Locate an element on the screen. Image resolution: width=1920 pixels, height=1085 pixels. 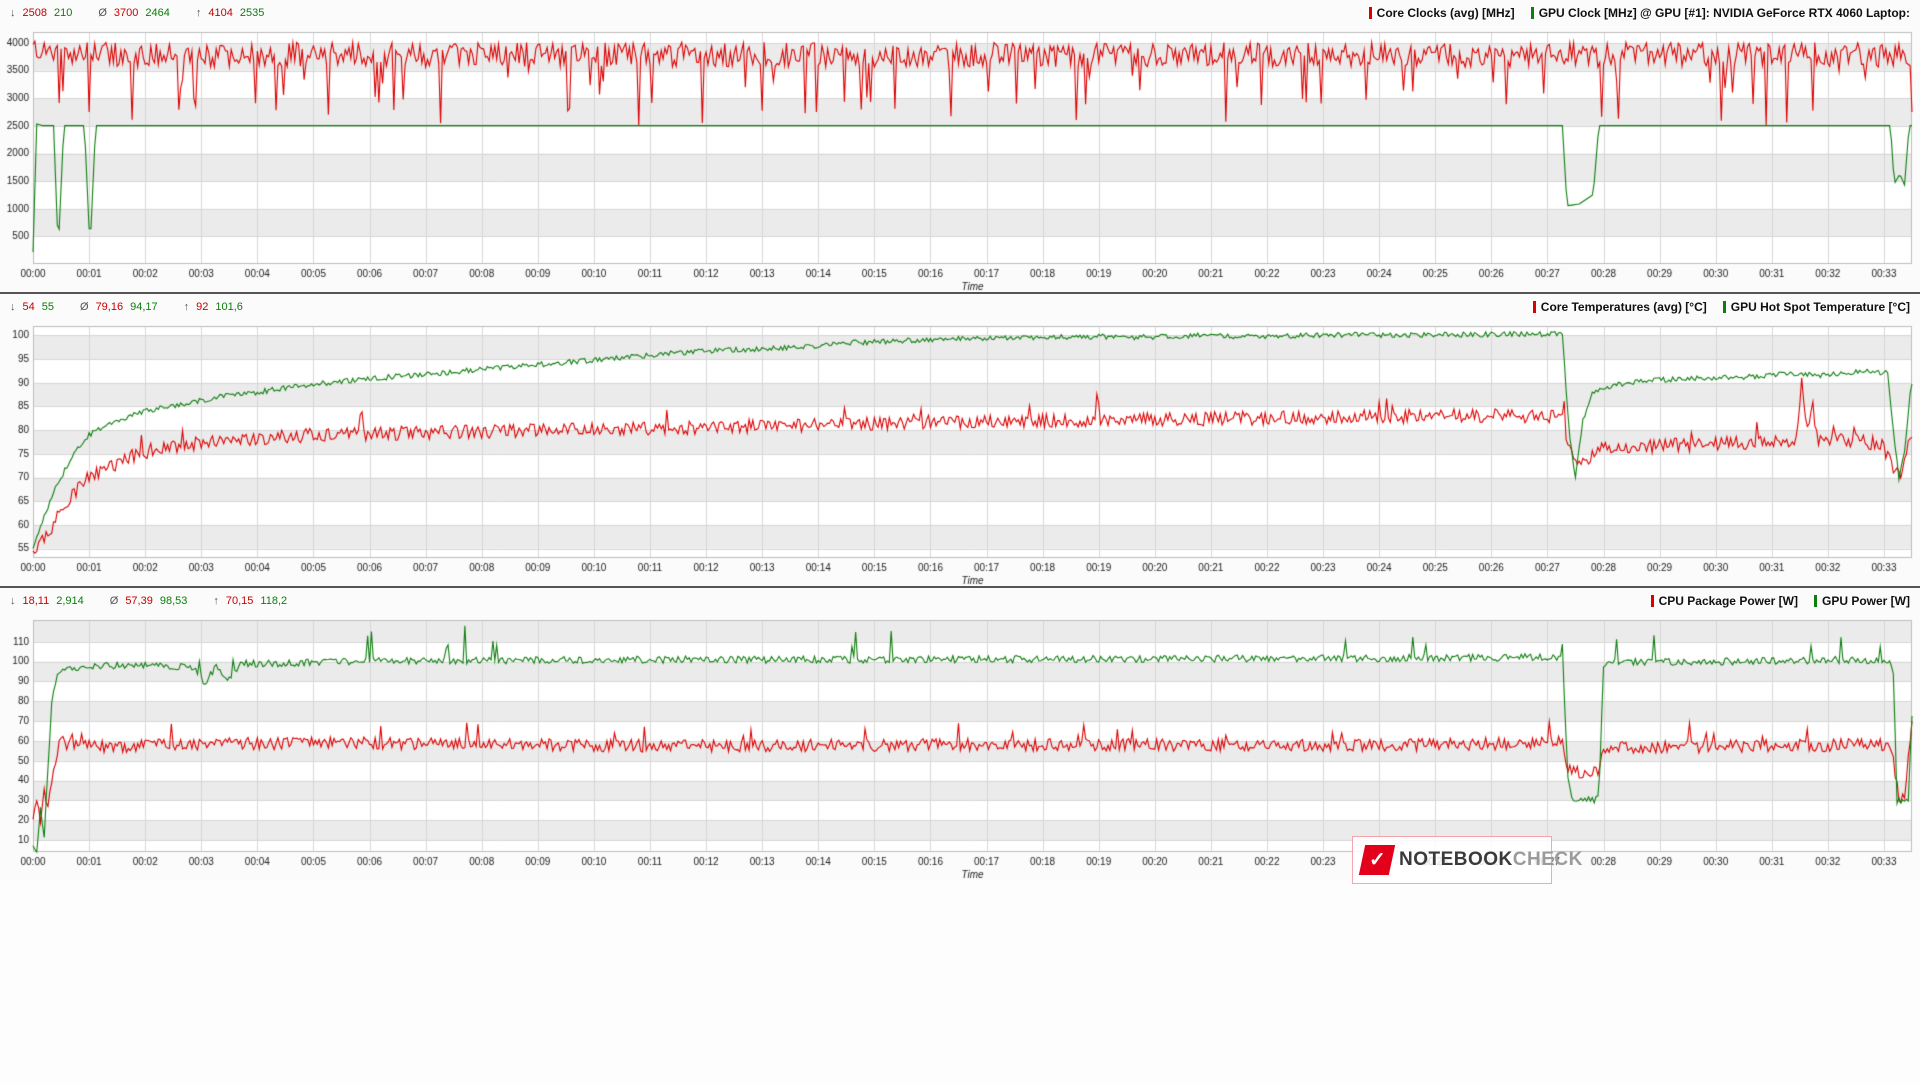
core-temperatures-swatch-icon is located at coordinates (1534, 307).